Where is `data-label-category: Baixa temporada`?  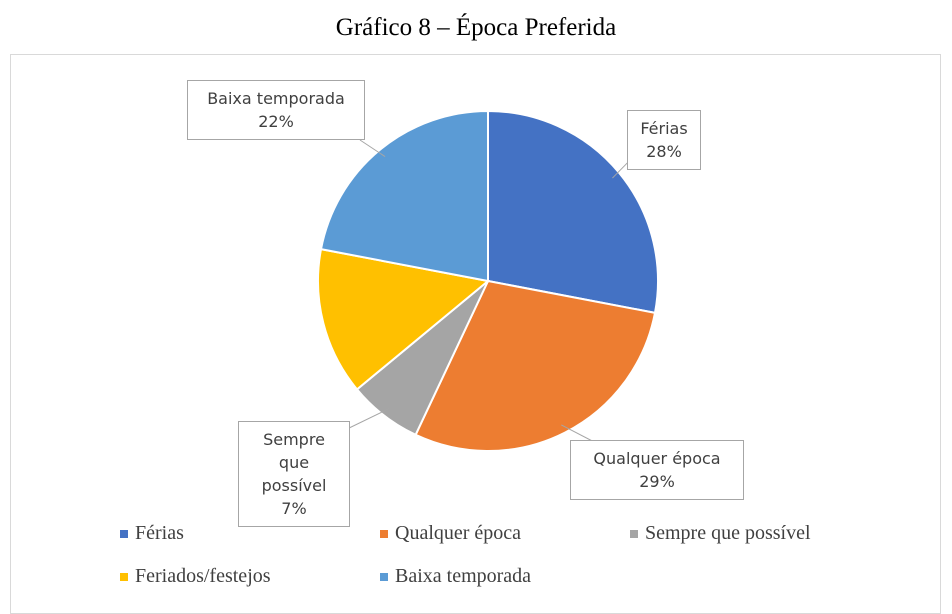
data-label-category: Baixa temporada is located at coordinates (276, 98).